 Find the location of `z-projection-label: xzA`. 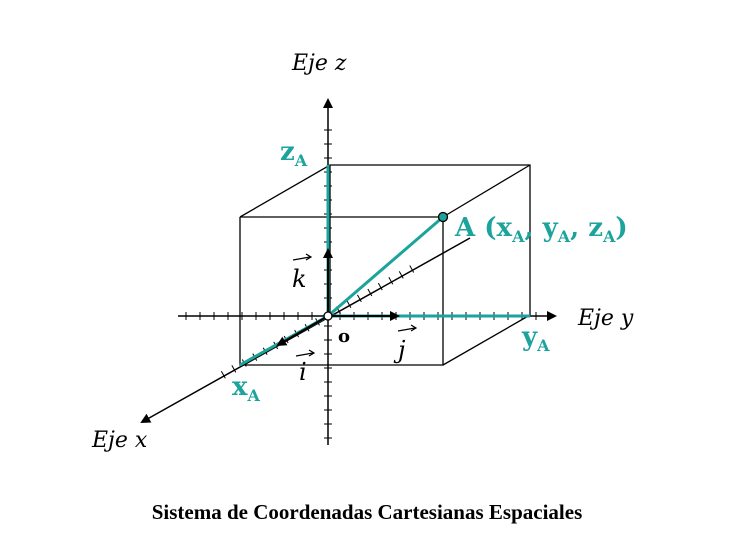

z-projection-label: xzA is located at coordinates (294, 153).